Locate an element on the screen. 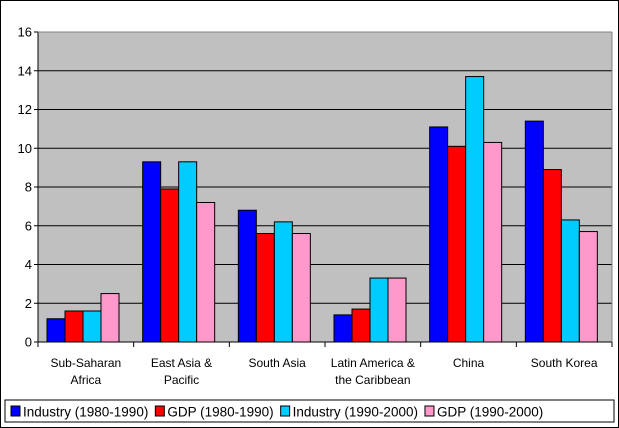 The width and height of the screenshot is (619, 428). y-tick-label: 8 is located at coordinates (28, 187).